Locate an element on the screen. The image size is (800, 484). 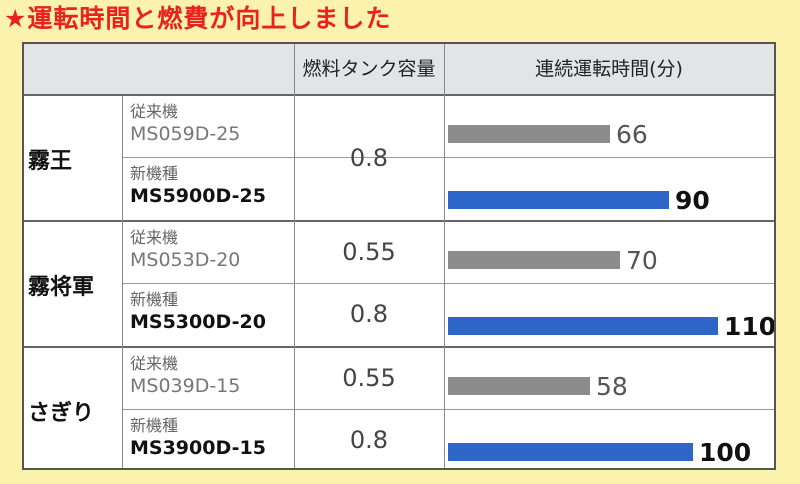
runtime-bar-cell: 66 is located at coordinates (609, 126).